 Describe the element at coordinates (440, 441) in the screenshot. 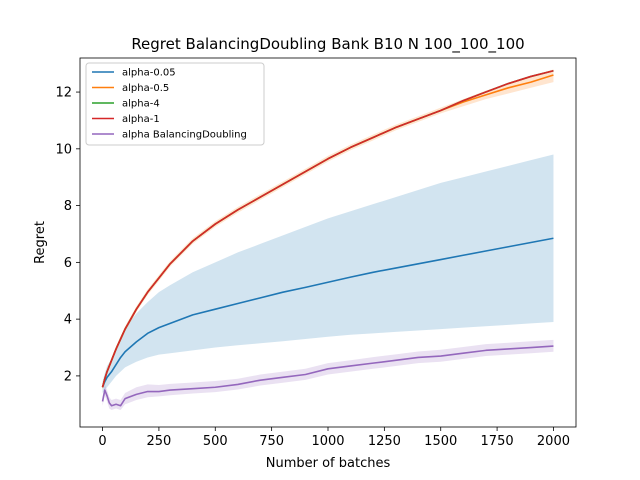

I see `x-tick-label: 1500` at that location.